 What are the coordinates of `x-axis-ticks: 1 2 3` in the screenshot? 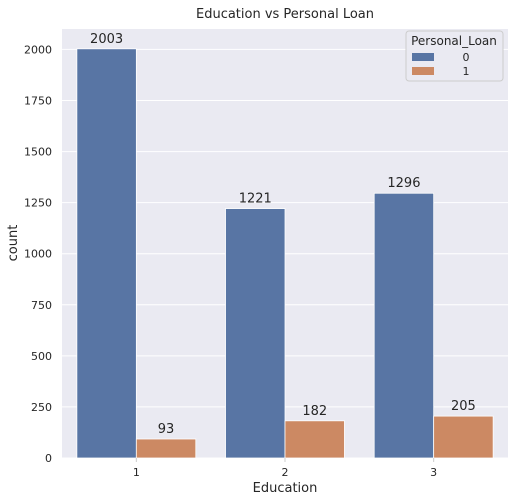 It's located at (285, 468).